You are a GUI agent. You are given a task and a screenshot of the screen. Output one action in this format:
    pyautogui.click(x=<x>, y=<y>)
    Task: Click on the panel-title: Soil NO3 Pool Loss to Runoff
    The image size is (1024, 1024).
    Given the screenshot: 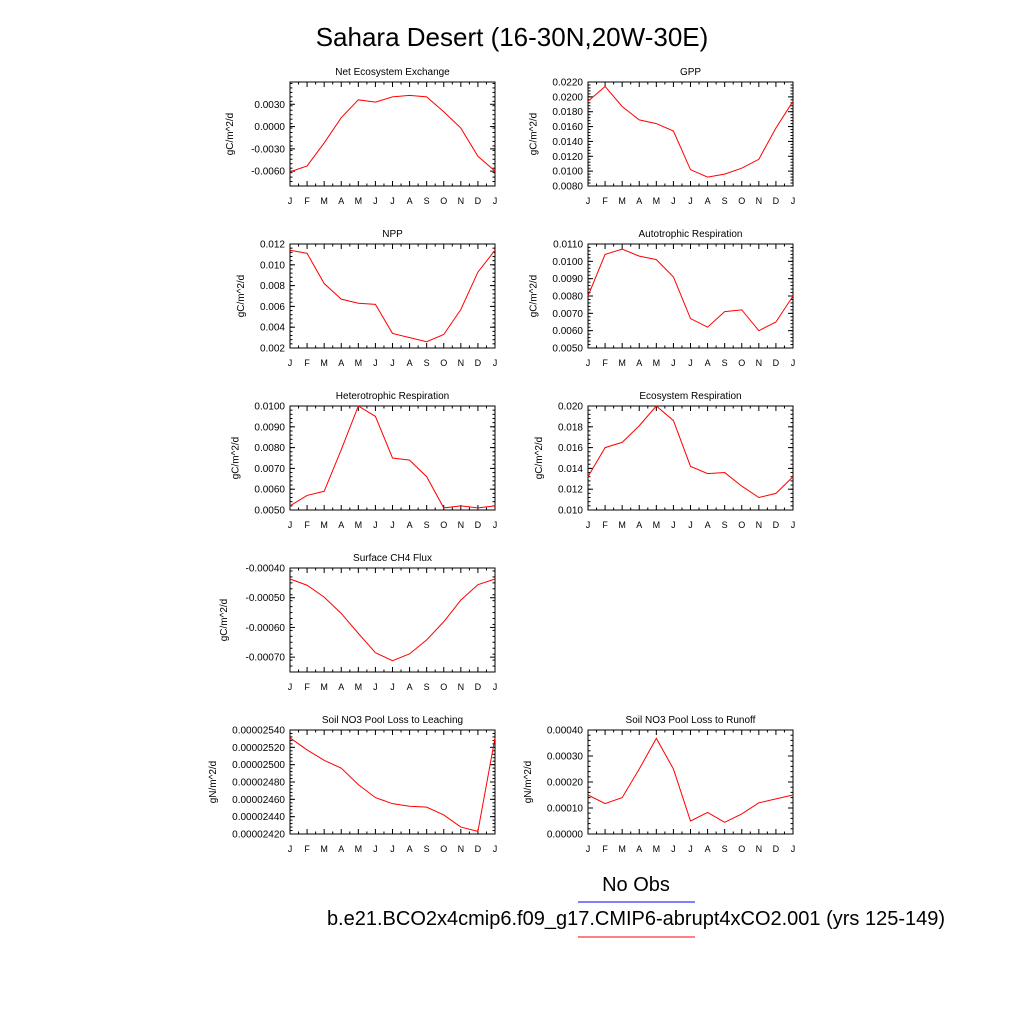 What is the action you would take?
    pyautogui.click(x=691, y=720)
    